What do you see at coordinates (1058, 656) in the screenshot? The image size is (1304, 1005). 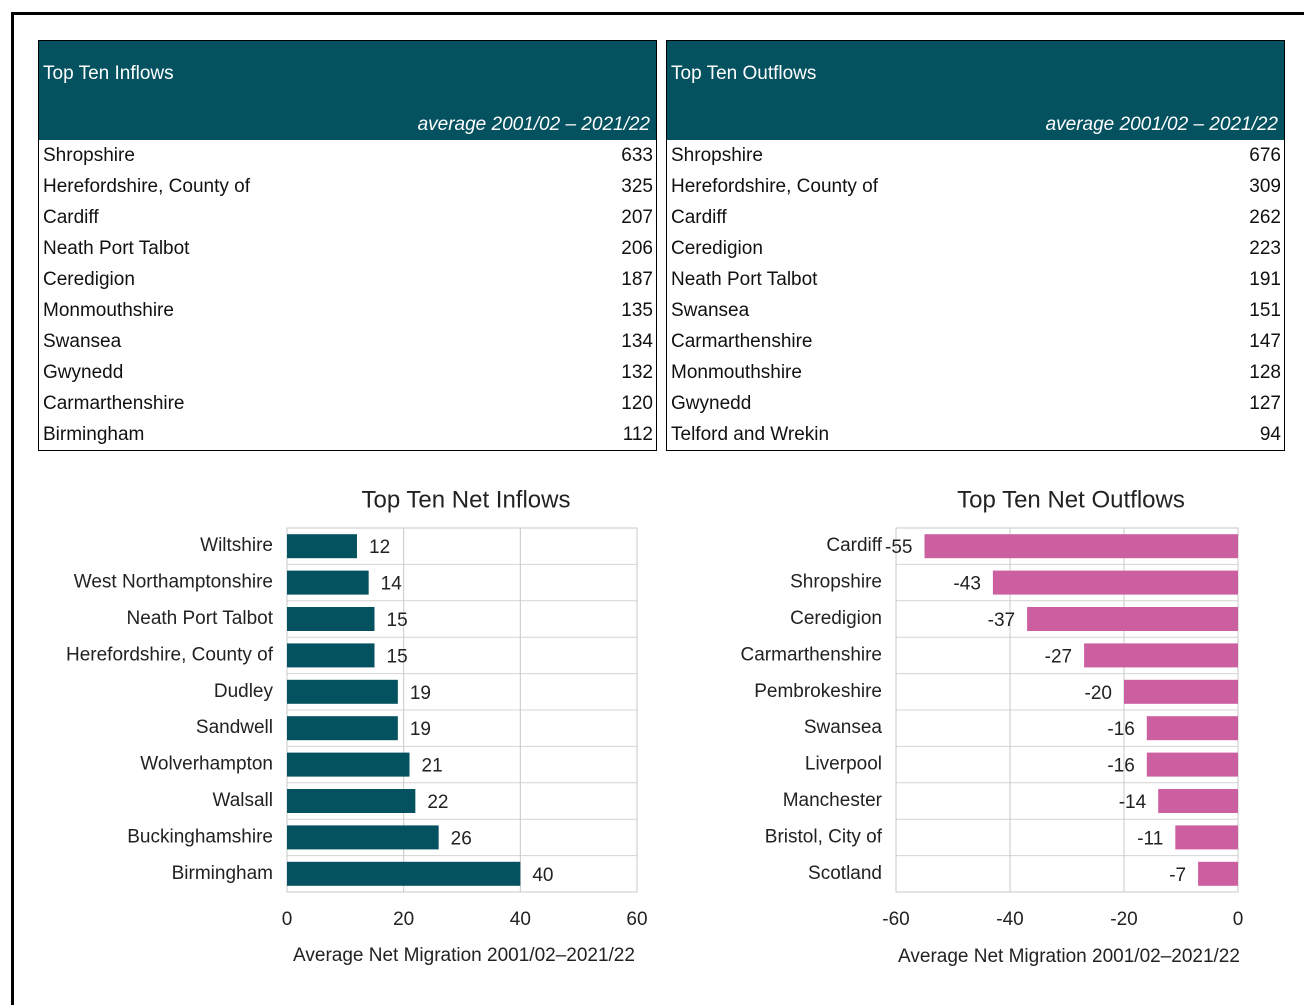 I see `data-label: -27` at bounding box center [1058, 656].